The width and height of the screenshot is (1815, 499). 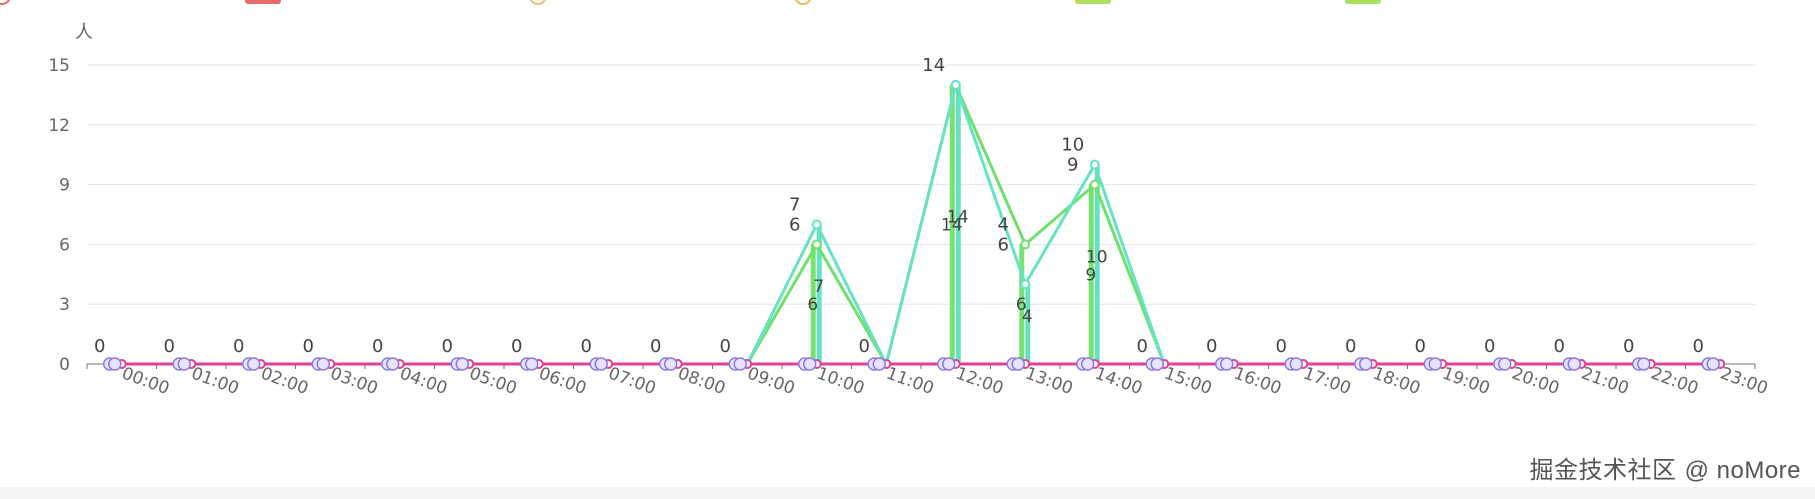 I want to click on y-tick-label: 15, so click(x=59, y=66).